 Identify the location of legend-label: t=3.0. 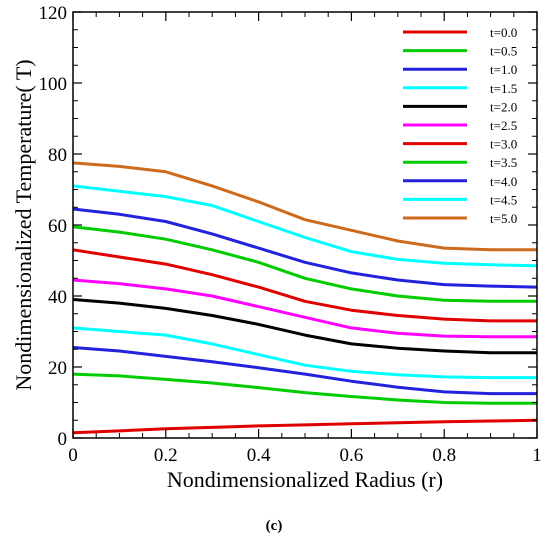
(503, 144).